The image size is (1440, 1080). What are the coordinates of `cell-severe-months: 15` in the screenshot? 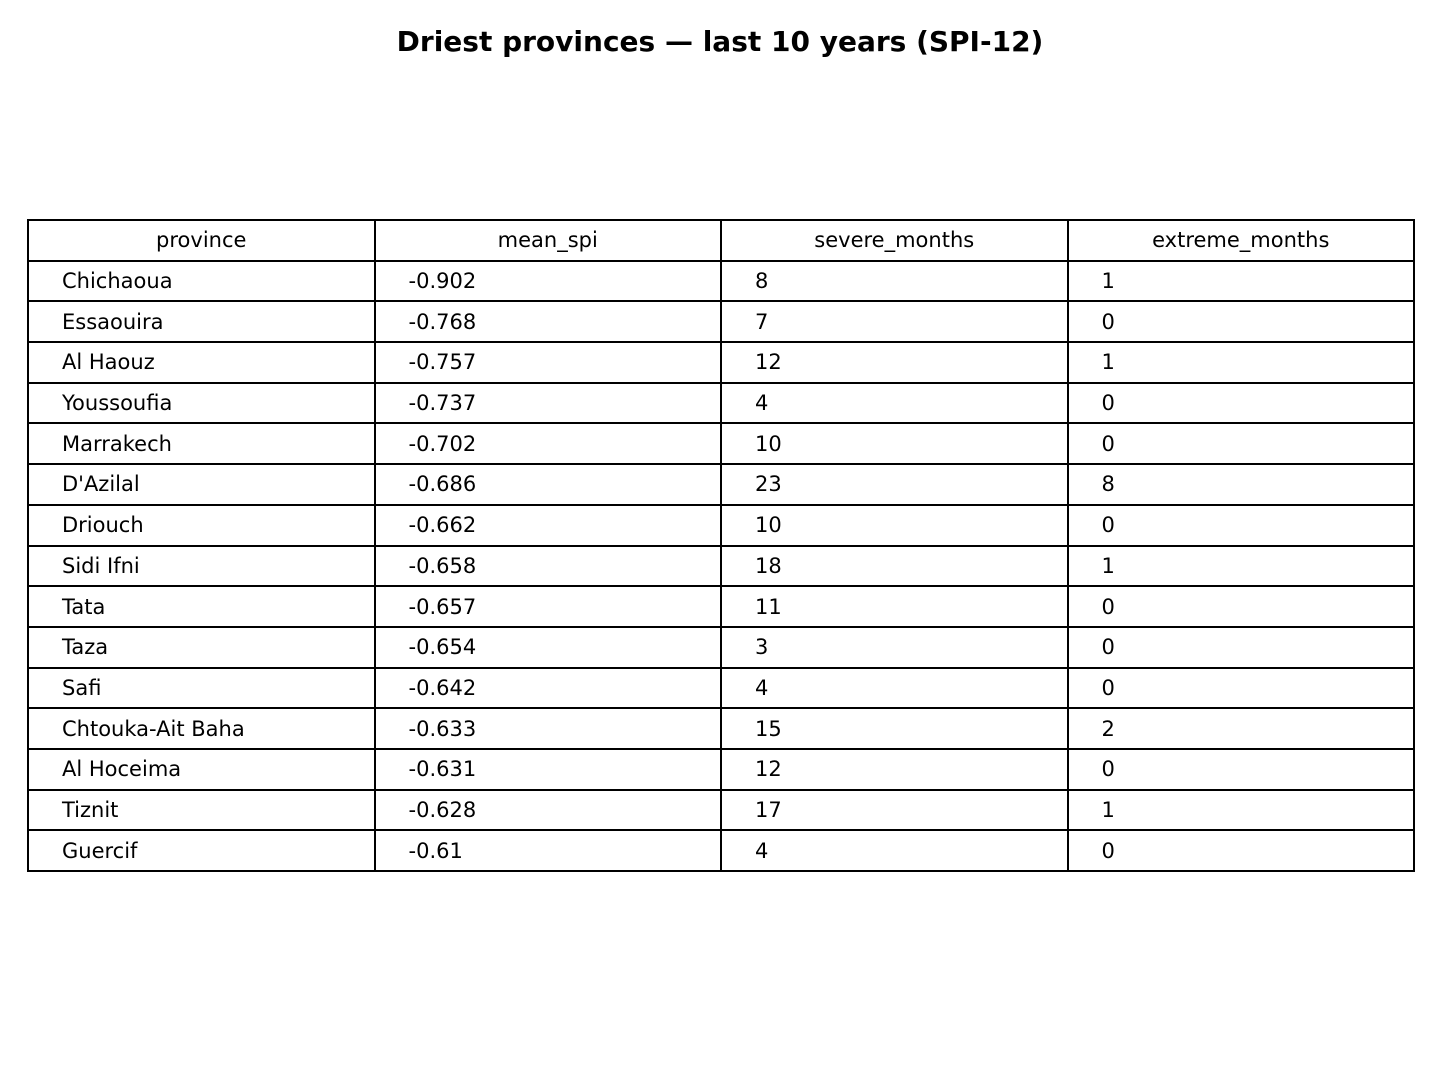 It's located at (894, 728).